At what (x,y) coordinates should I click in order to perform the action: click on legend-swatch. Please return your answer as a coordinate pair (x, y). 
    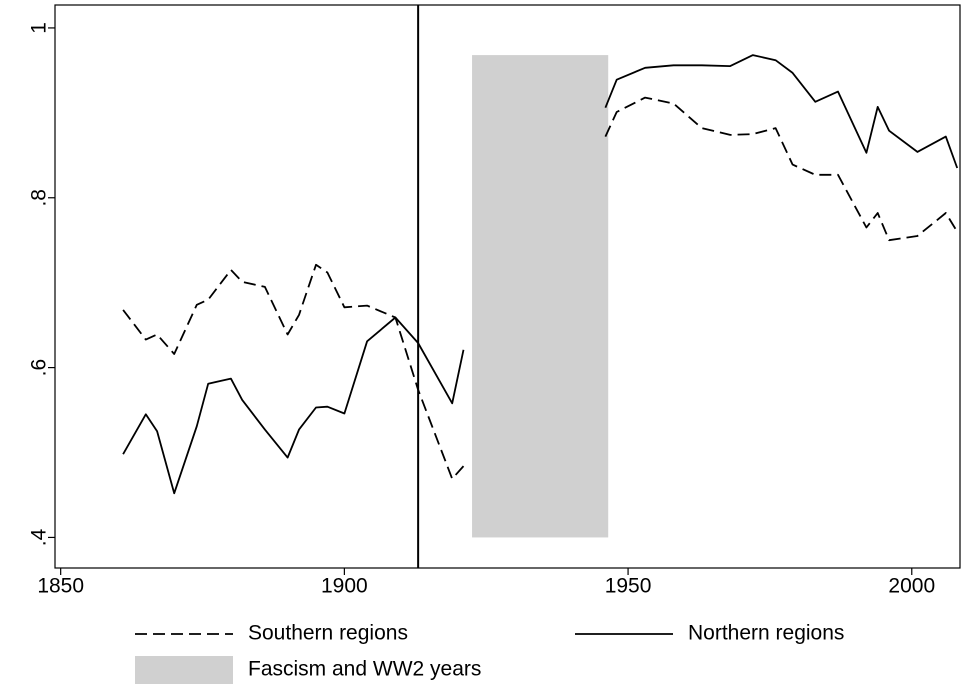
    Looking at the image, I should click on (184, 670).